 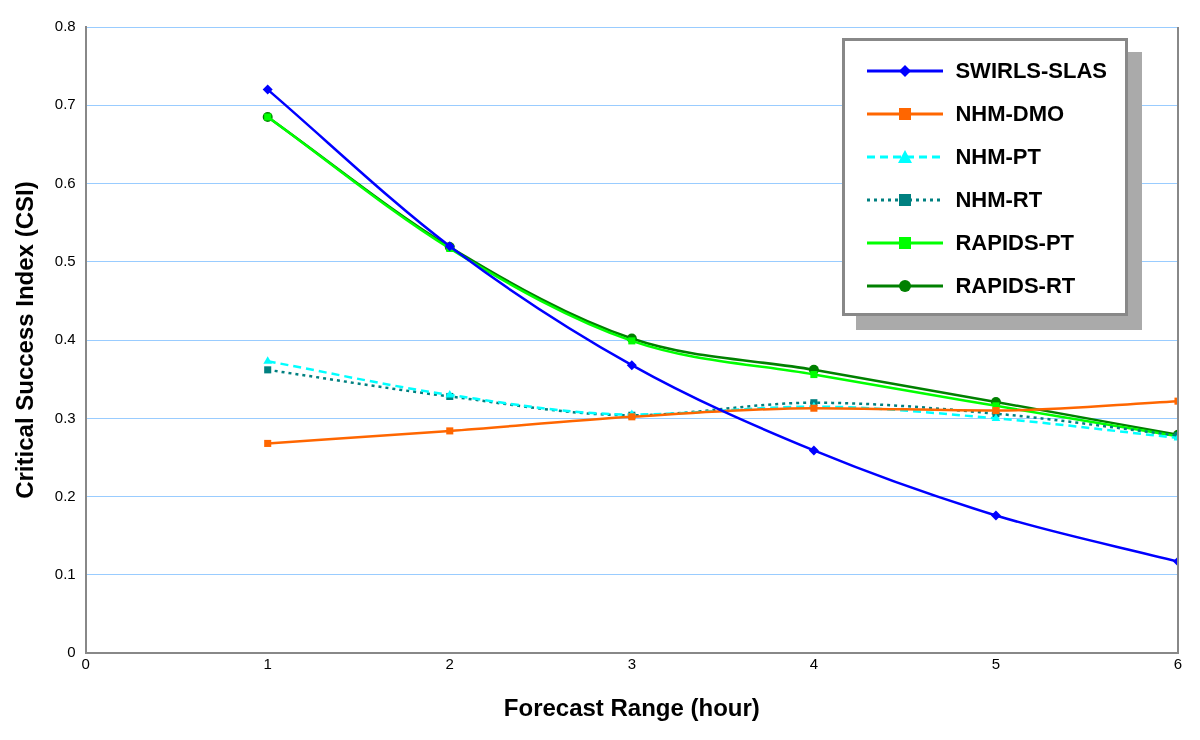 I want to click on legend-label: SWIRLS-SLAS, so click(x=1031, y=70).